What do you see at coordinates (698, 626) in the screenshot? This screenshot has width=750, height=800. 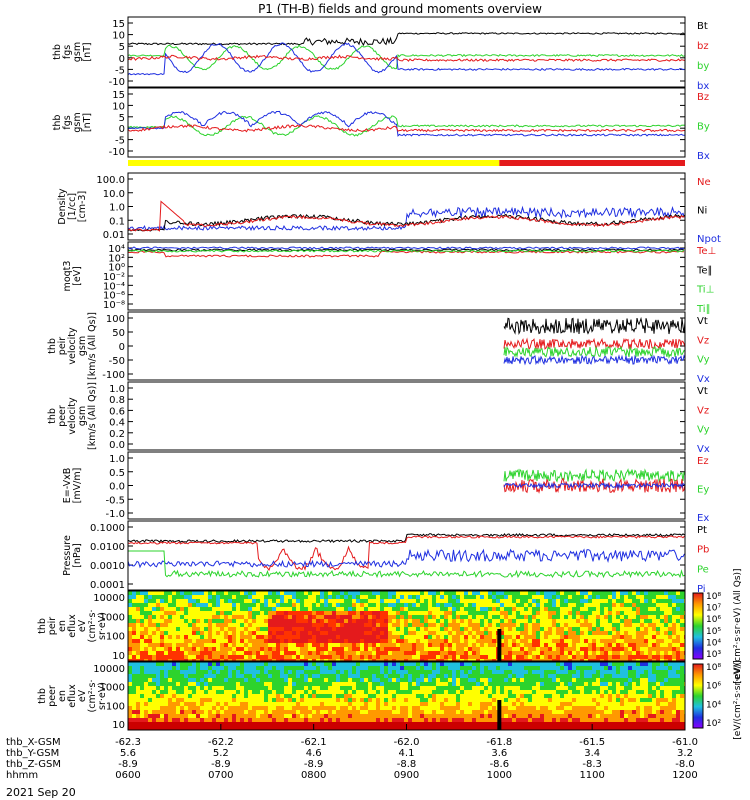 I see `colorbar-scale` at bounding box center [698, 626].